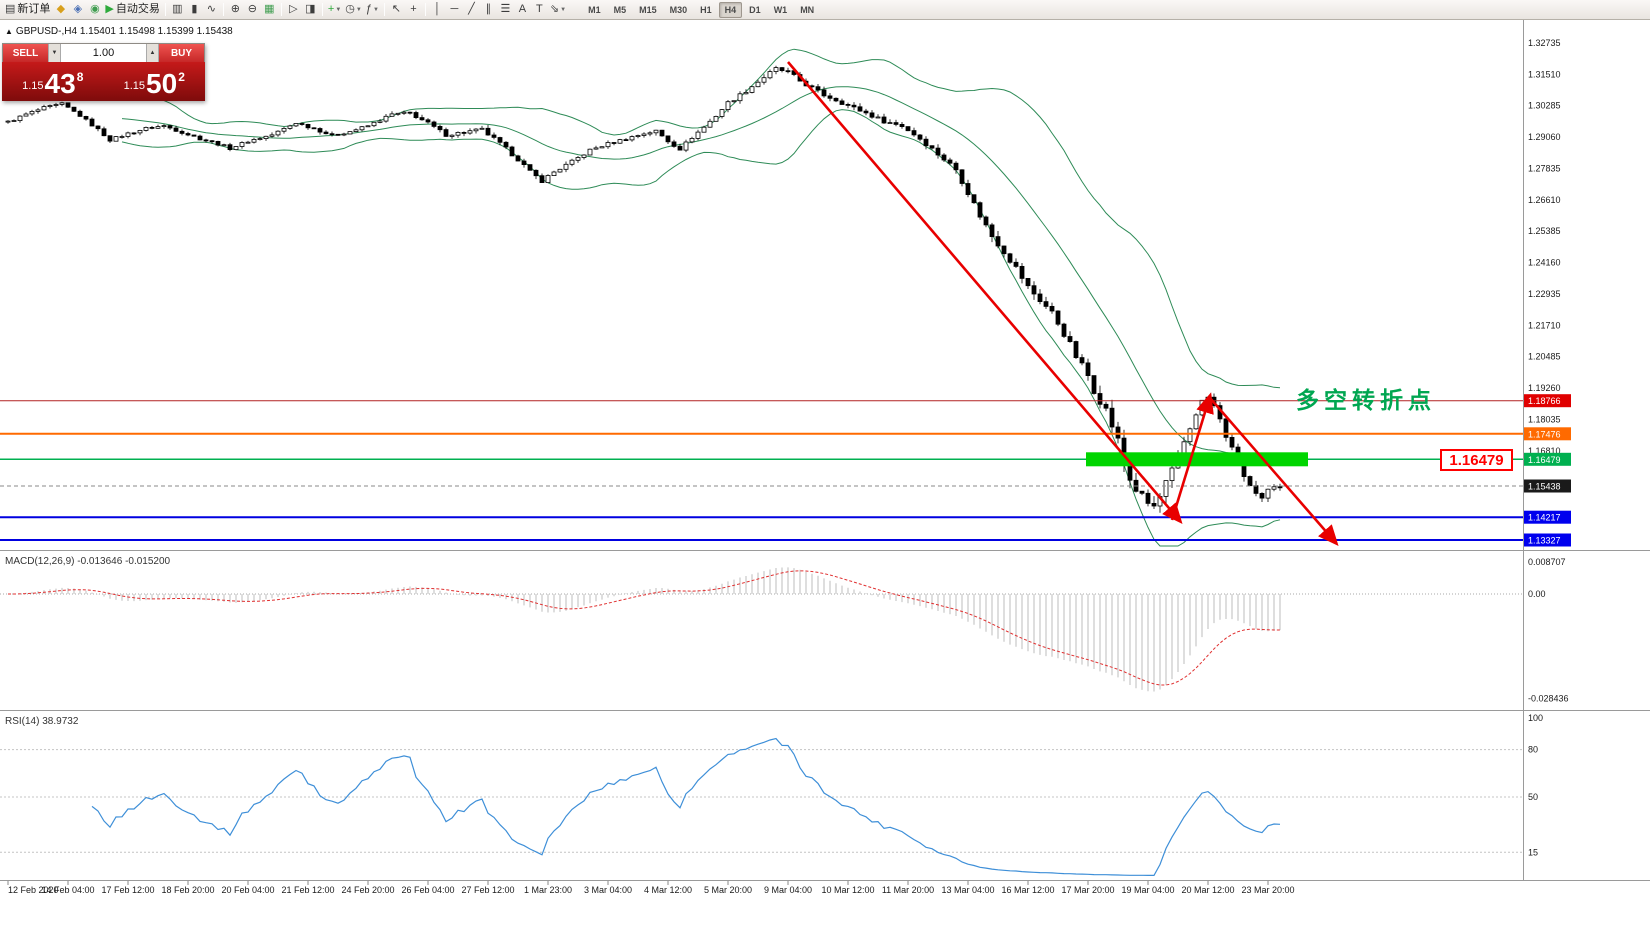  Describe the element at coordinates (152, 53) in the screenshot. I see `lot-increase-button: ▲` at that location.